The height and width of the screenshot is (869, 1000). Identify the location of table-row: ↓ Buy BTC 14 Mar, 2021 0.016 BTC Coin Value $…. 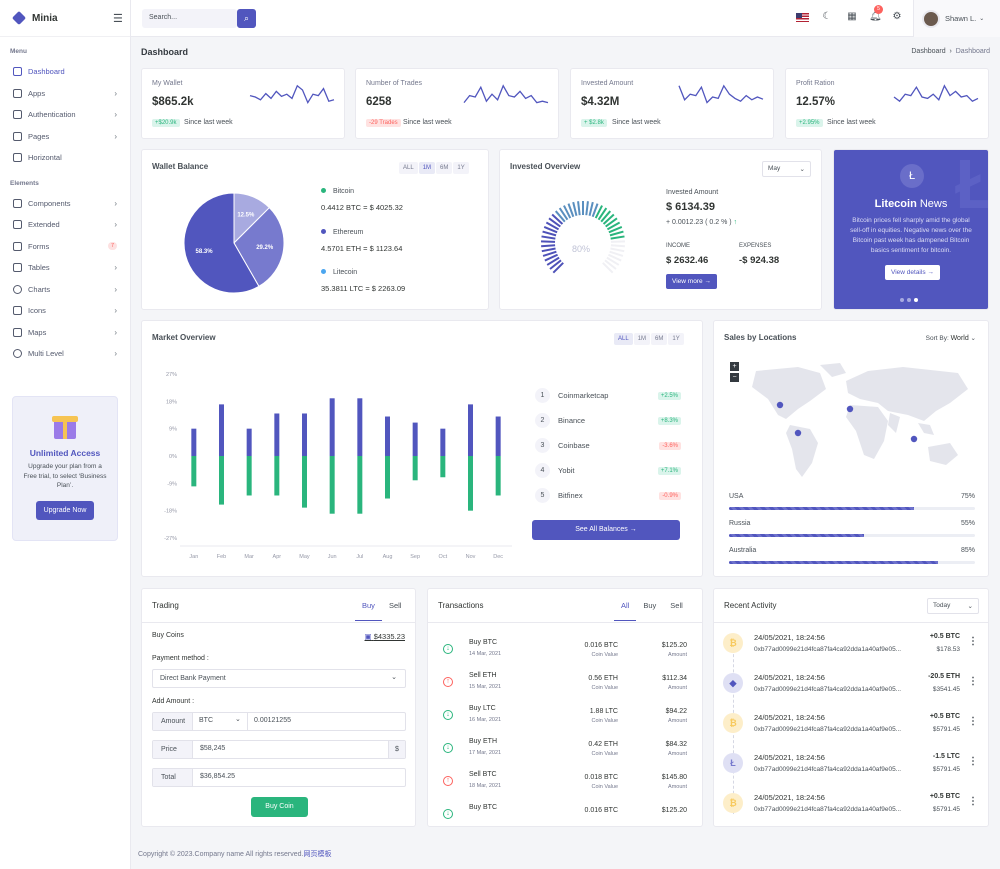
(565, 652).